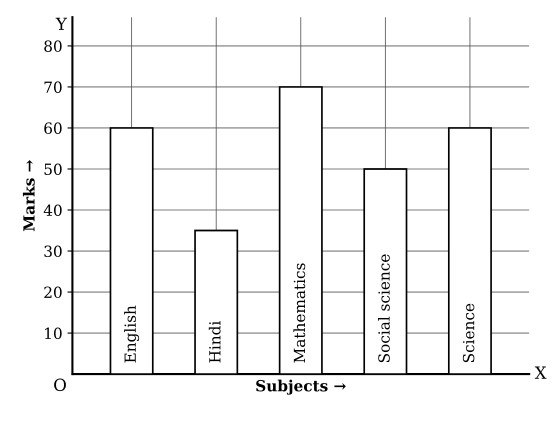  What do you see at coordinates (132, 334) in the screenshot?
I see `x-tick-label: English` at bounding box center [132, 334].